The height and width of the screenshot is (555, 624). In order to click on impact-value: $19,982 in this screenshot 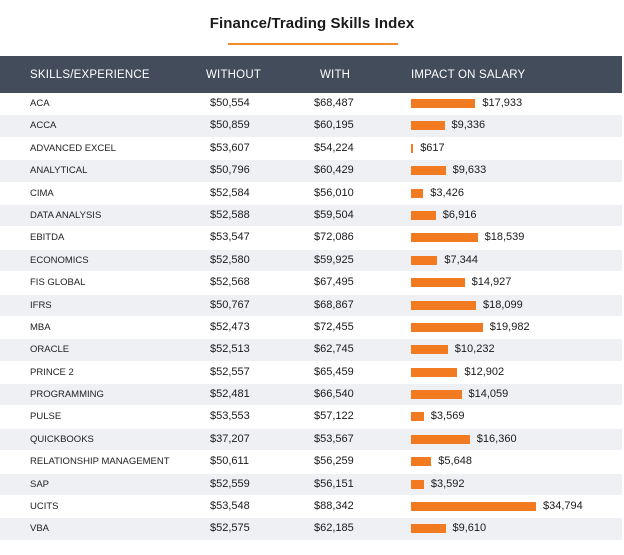, I will do `click(509, 326)`.